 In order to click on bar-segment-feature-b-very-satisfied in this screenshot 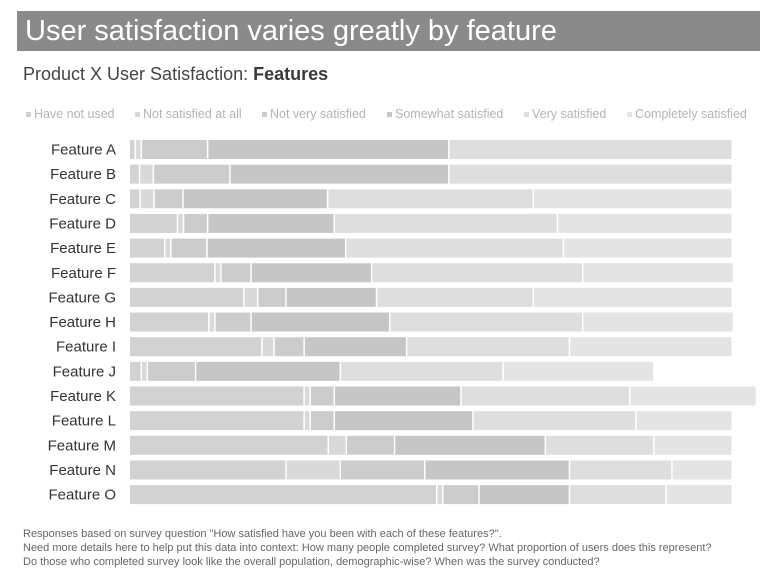, I will do `click(590, 174)`.